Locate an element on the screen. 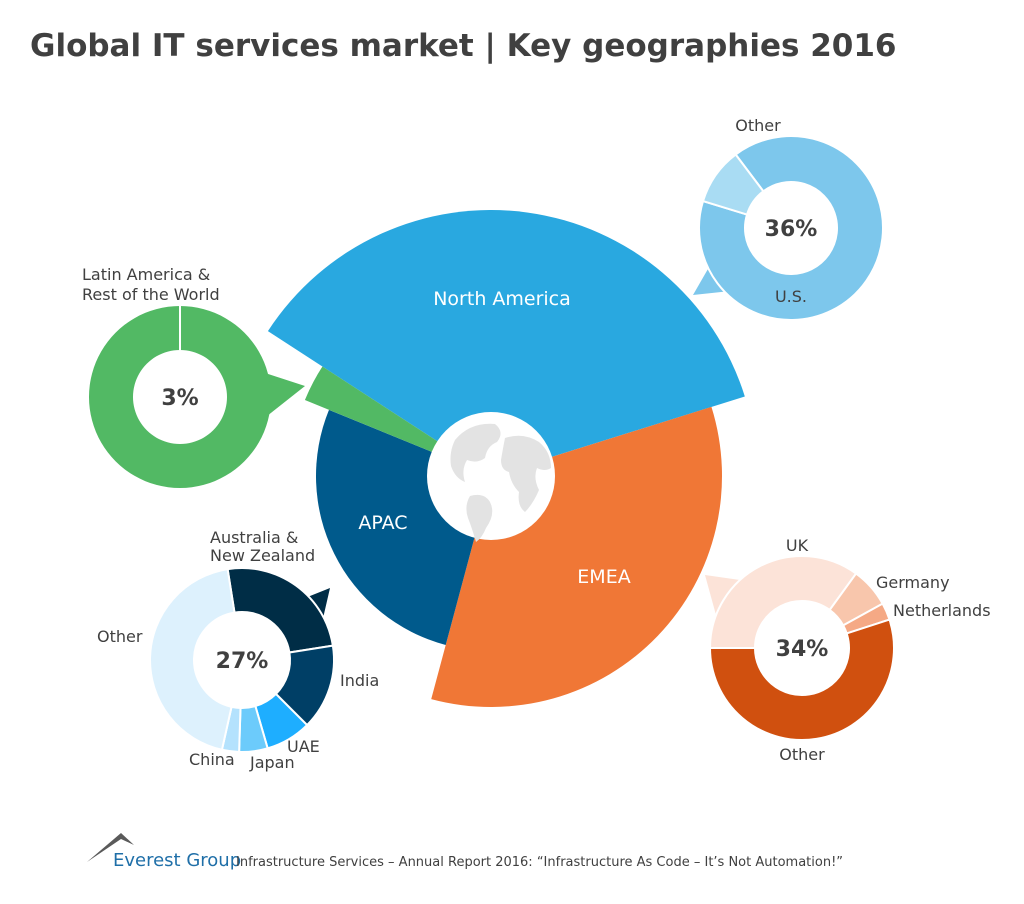 This screenshot has height=904, width=1024. anz-label-line1: Australia & is located at coordinates (254, 537).